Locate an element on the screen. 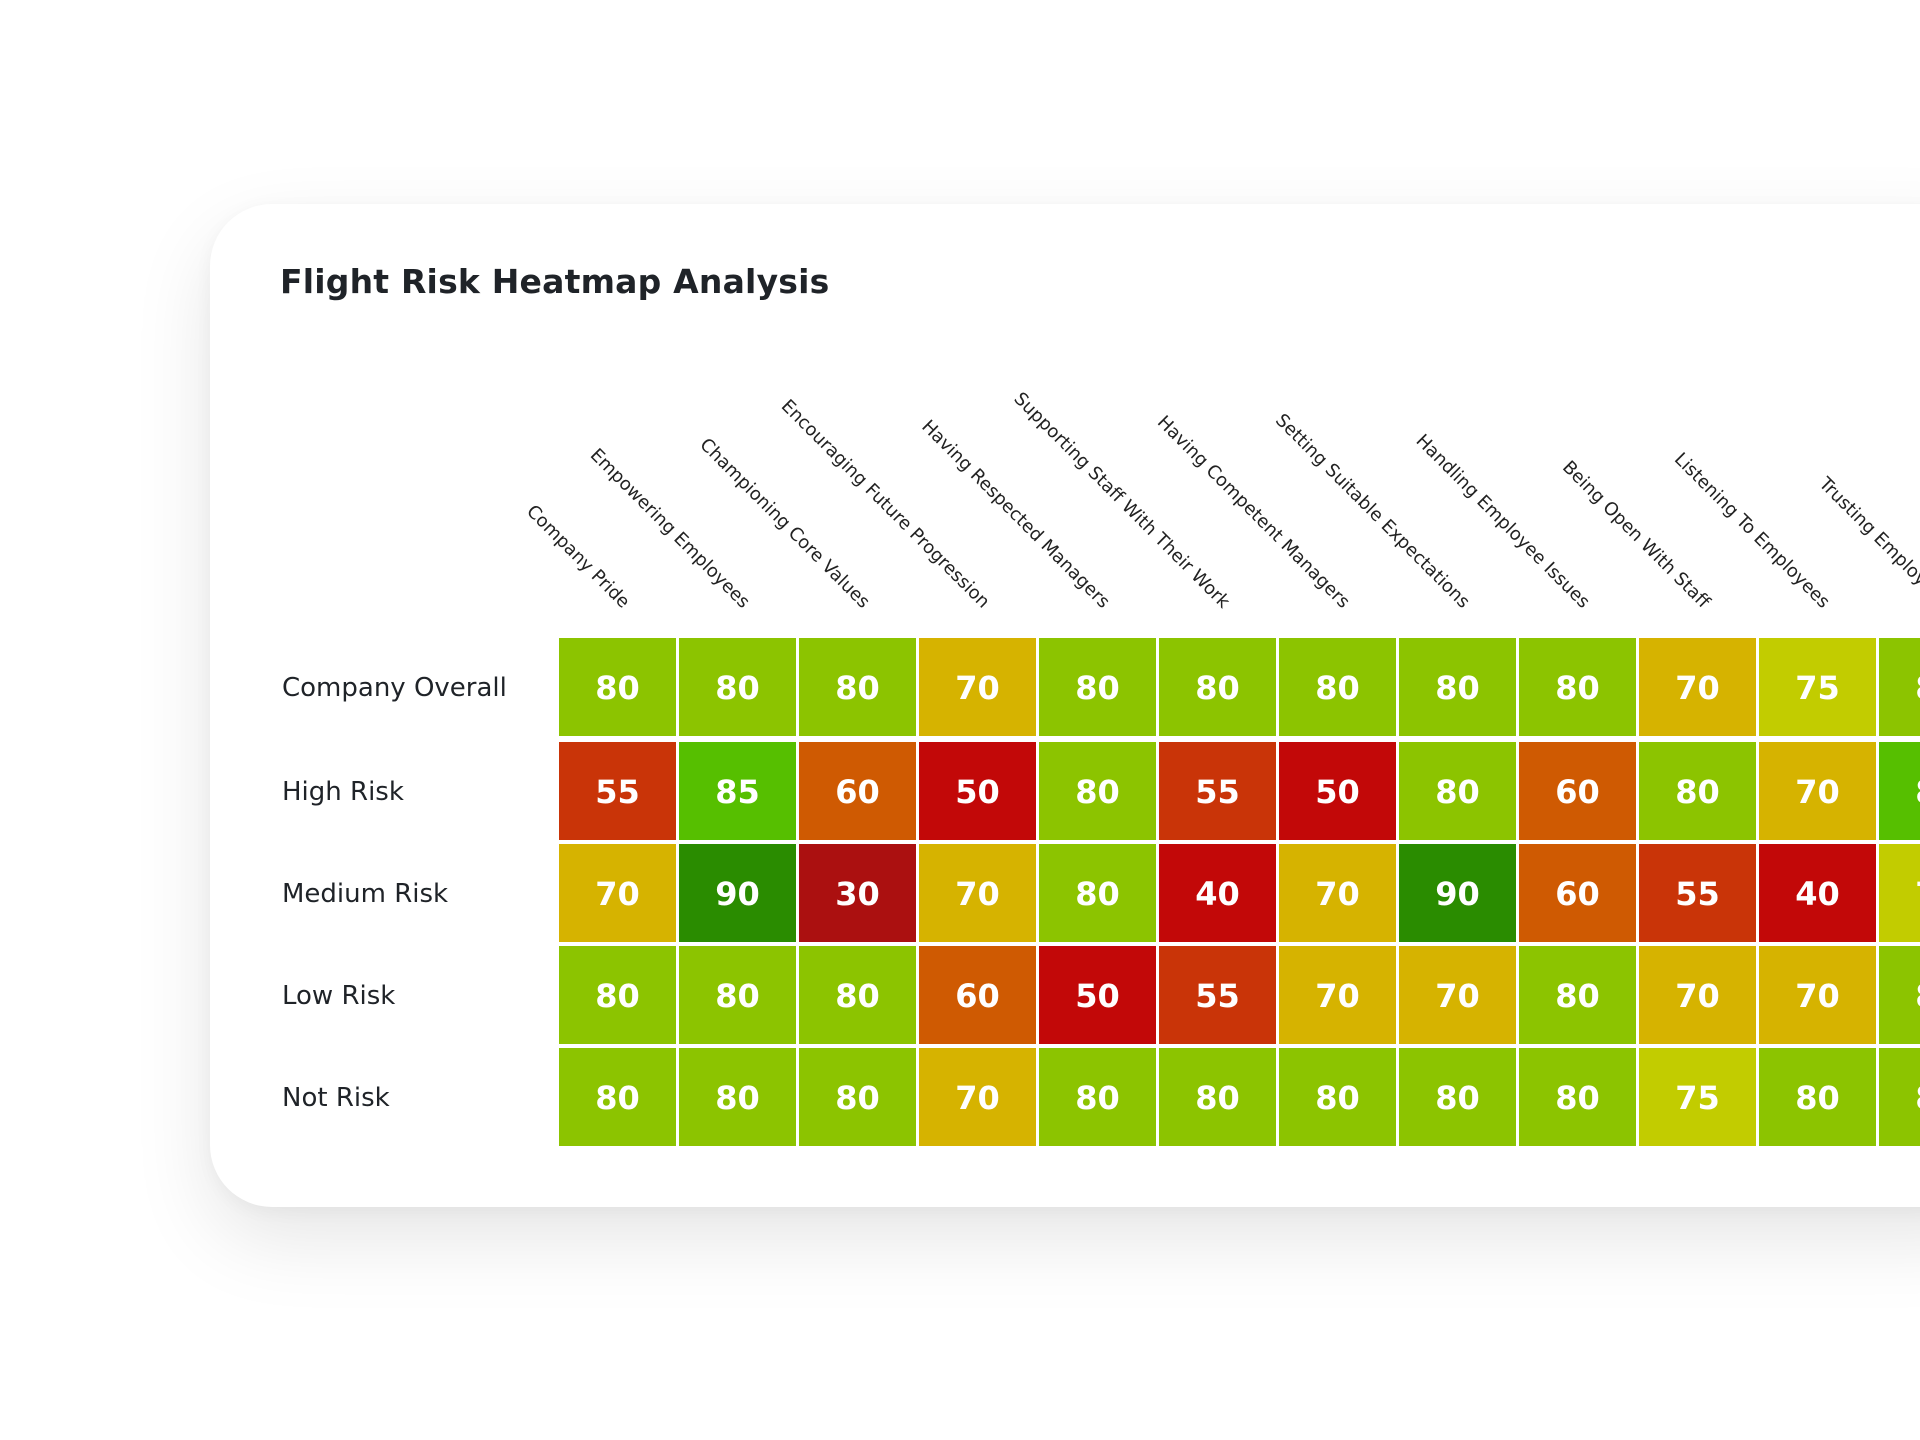  row-label: Low Risk is located at coordinates (338, 996).